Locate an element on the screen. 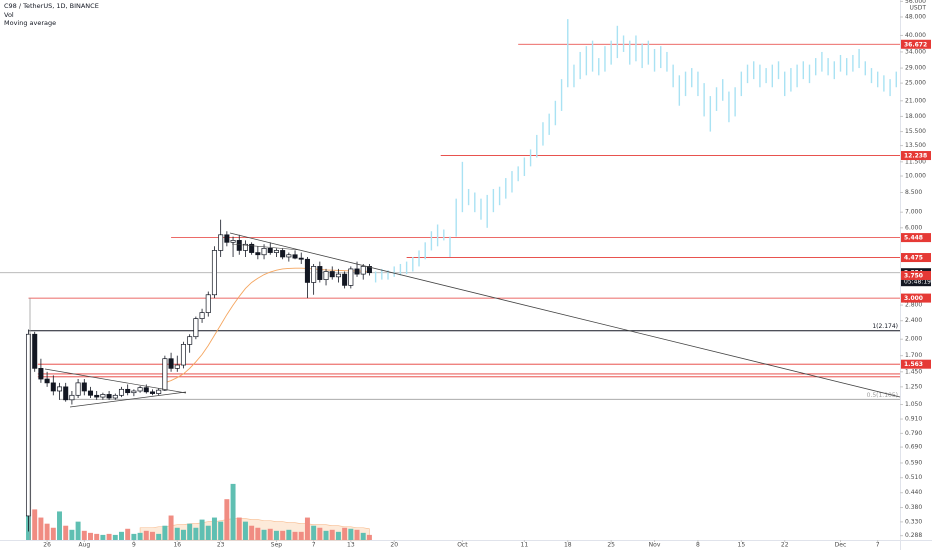  y-tick-label: 0.440 is located at coordinates (913, 492).